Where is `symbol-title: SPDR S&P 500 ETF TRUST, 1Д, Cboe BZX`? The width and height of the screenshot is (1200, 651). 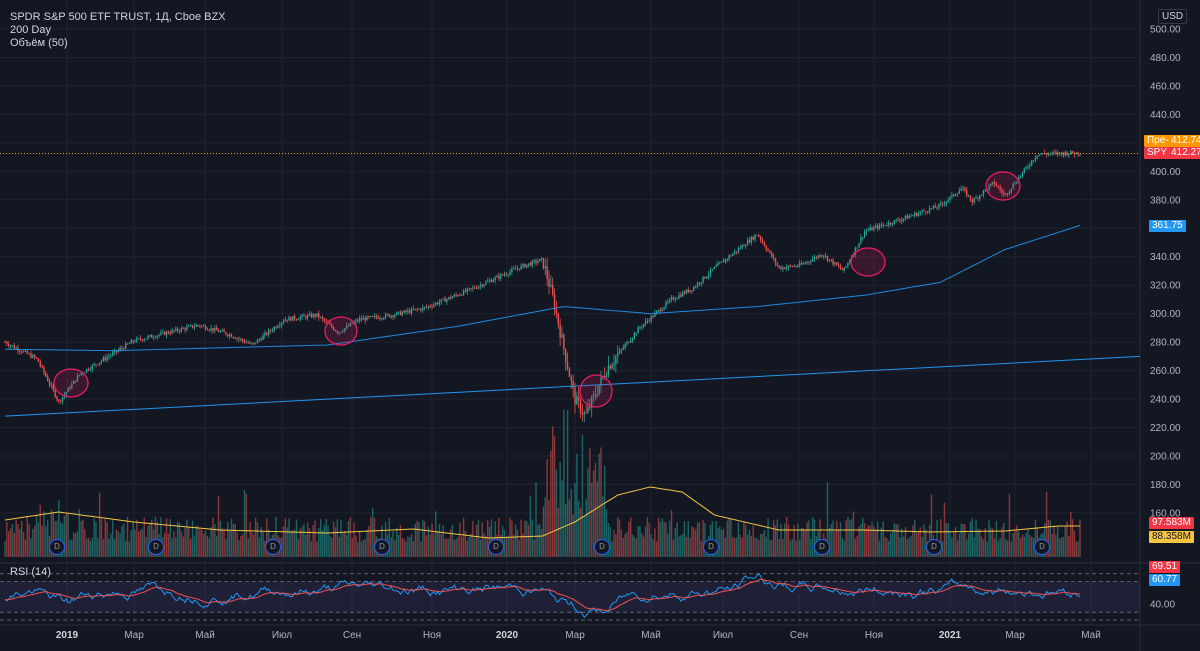
symbol-title: SPDR S&P 500 ETF TRUST, 1Д, Cboe BZX is located at coordinates (118, 17).